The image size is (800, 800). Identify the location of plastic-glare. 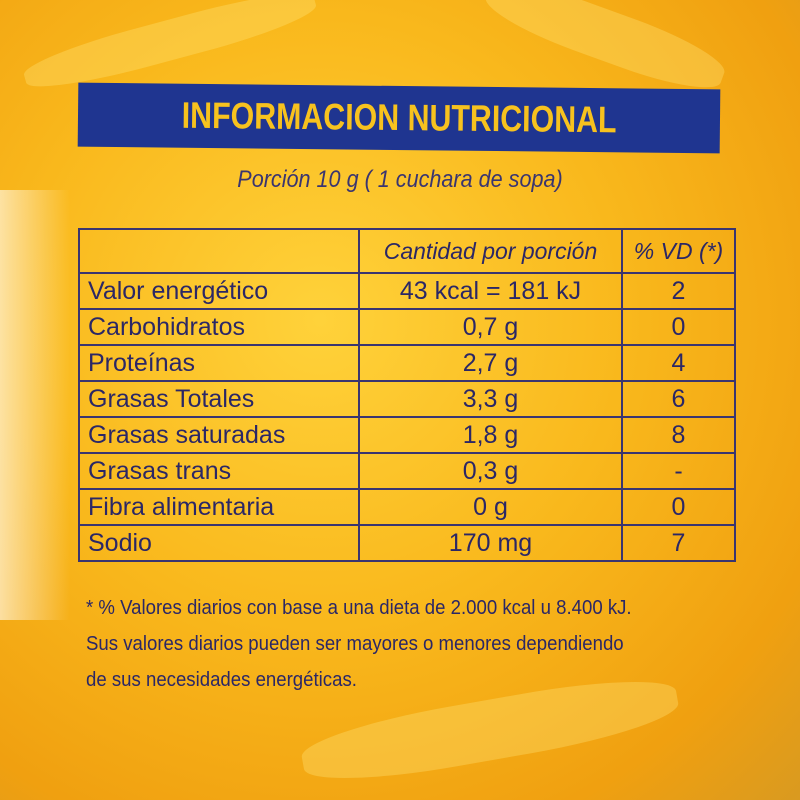
(35, 405).